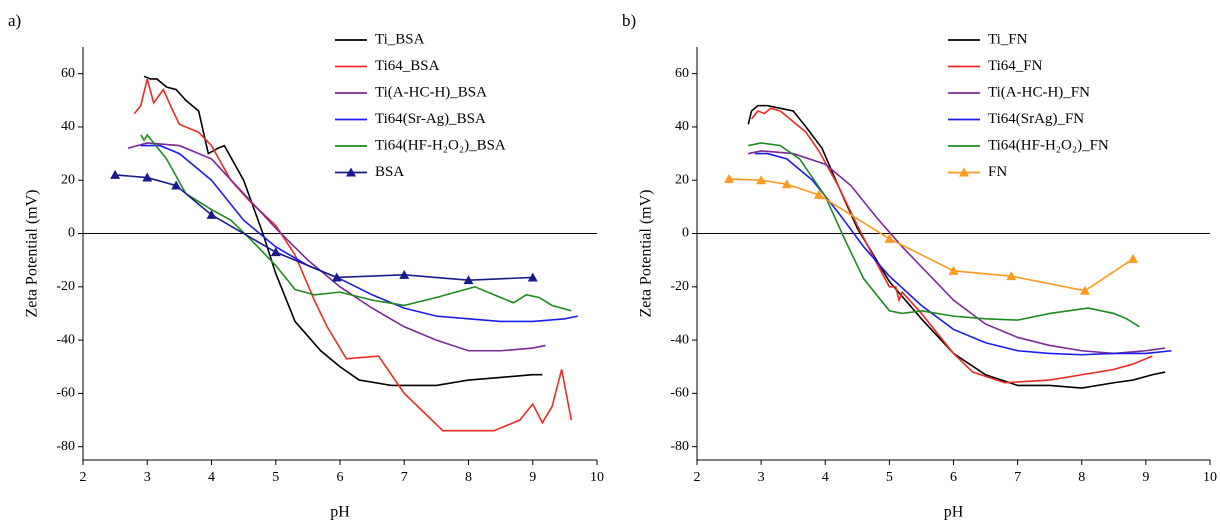 This screenshot has height=523, width=1220. What do you see at coordinates (440, 145) in the screenshot?
I see `legend-label: Ti64(HF-H₂O₂)_BSA` at bounding box center [440, 145].